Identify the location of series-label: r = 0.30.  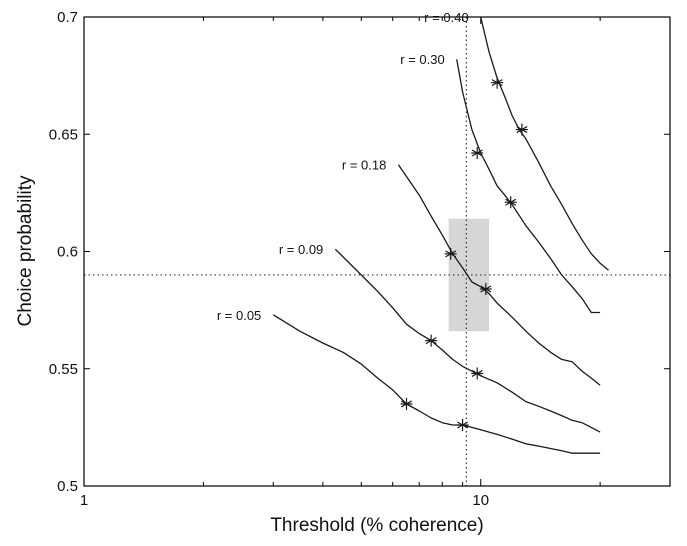
(422, 59).